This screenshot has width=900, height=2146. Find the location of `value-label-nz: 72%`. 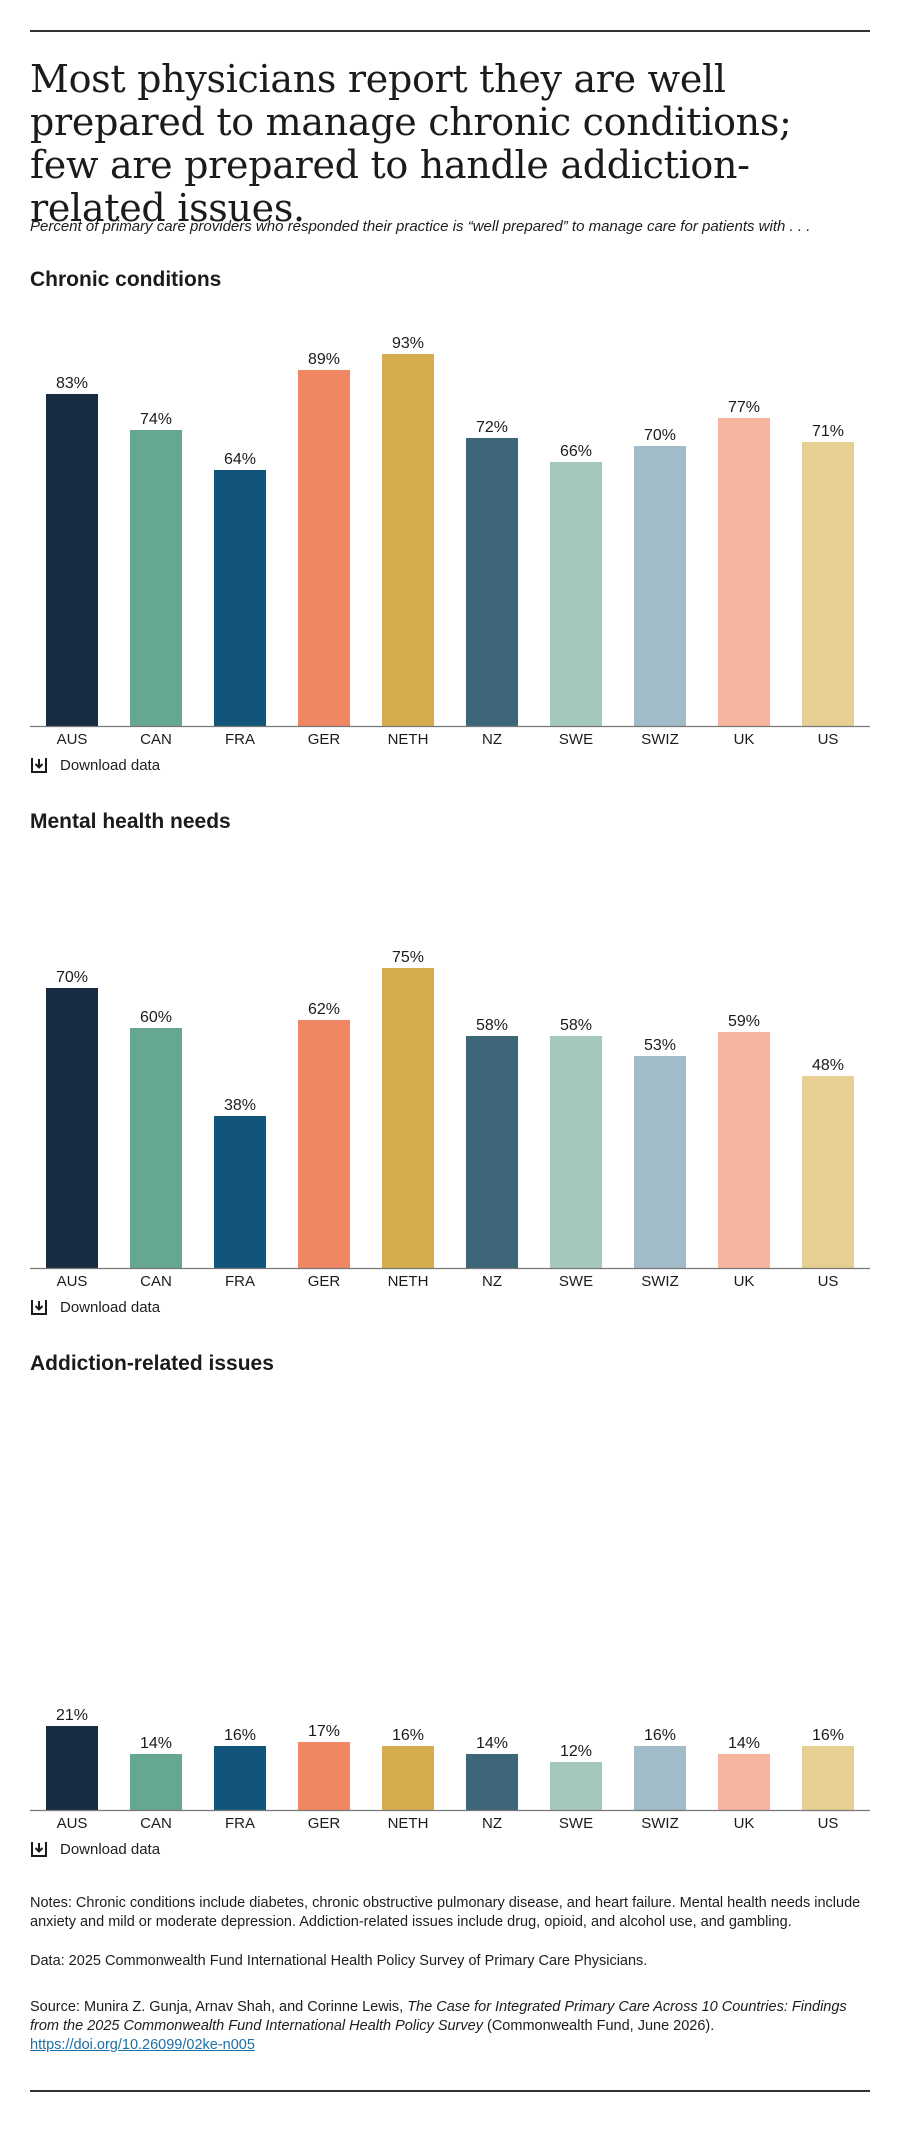

value-label-nz: 72% is located at coordinates (492, 427).